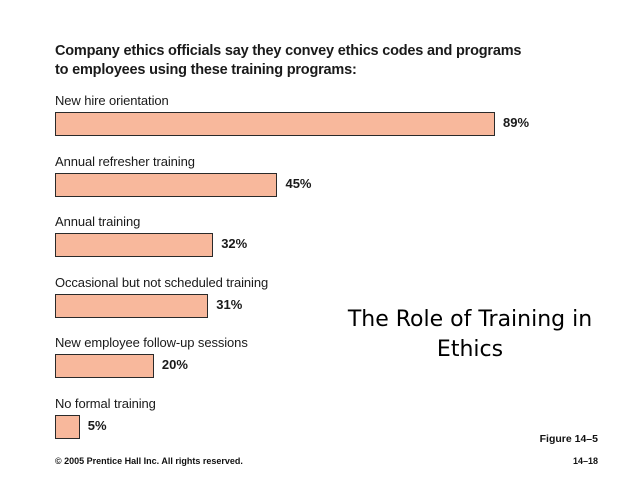 The image size is (638, 478). Describe the element at coordinates (229, 304) in the screenshot. I see `bar-value-label: 31%` at that location.